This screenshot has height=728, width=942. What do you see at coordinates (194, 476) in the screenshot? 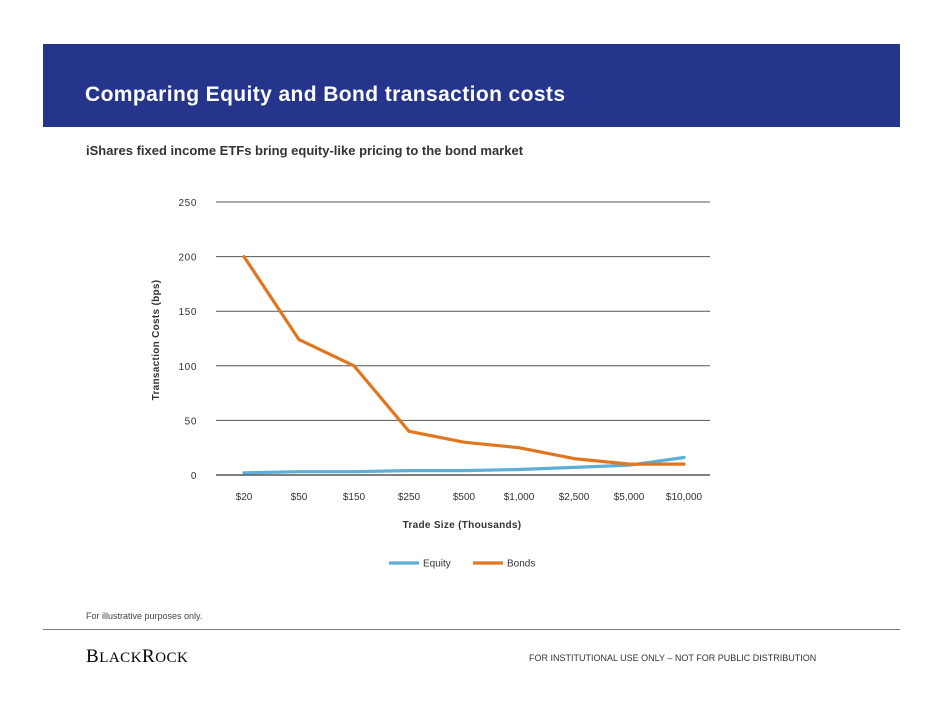
I see `y-tick-label: 0` at bounding box center [194, 476].